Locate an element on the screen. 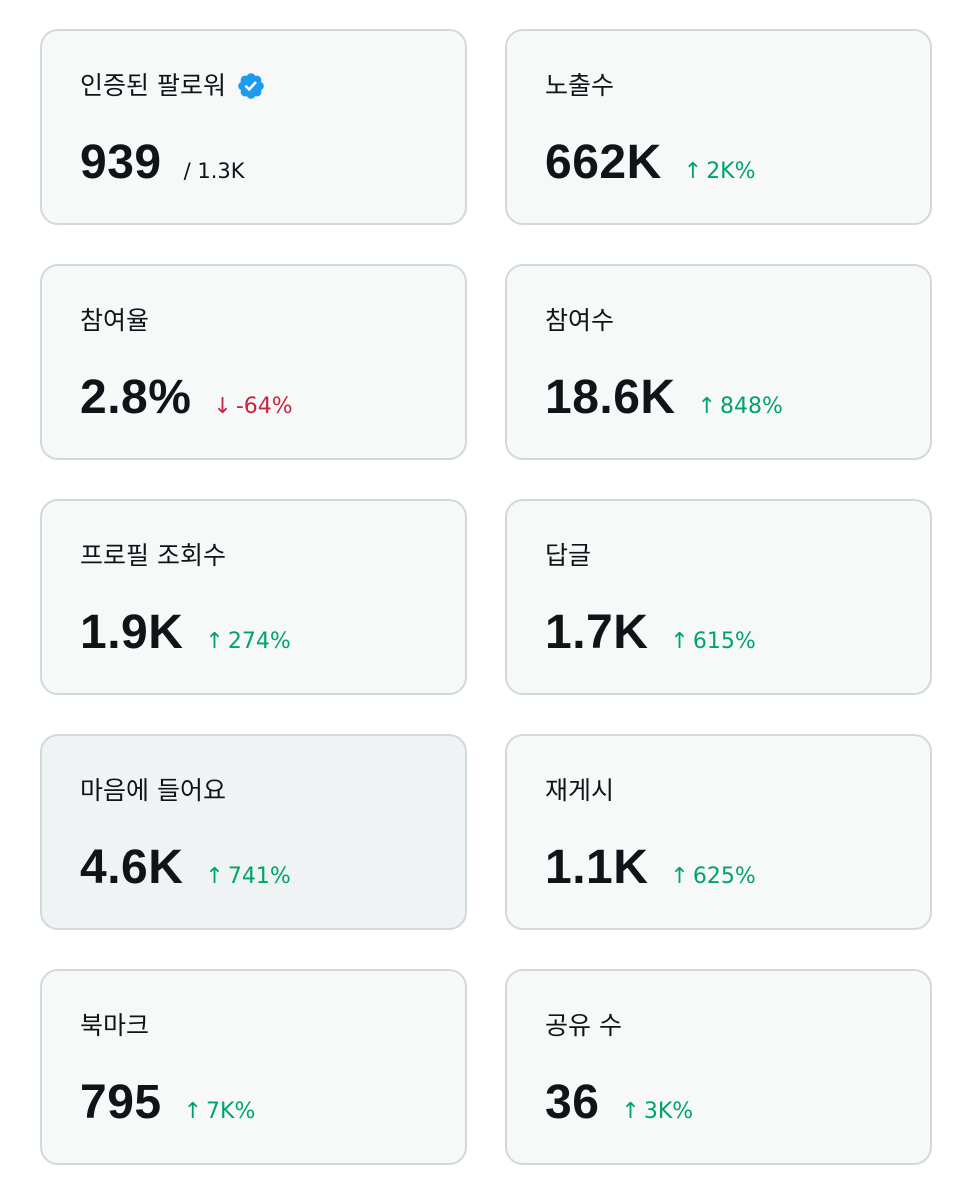 The image size is (971, 1200). stat-card-impressions: 노출수 662K ↑ 2K% is located at coordinates (718, 127).